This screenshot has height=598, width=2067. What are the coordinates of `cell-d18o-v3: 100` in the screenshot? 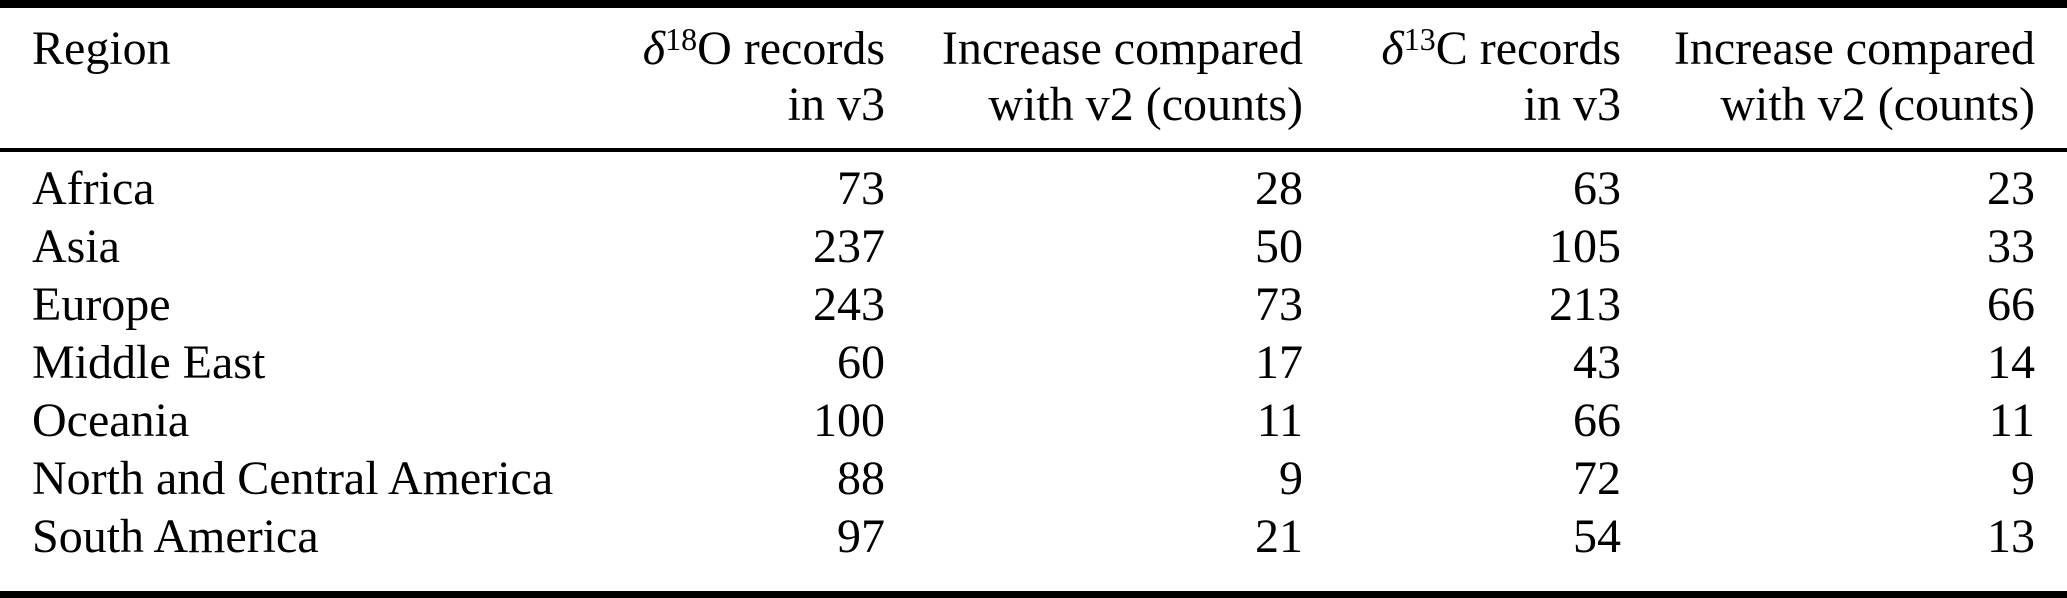 It's located at (849, 420).